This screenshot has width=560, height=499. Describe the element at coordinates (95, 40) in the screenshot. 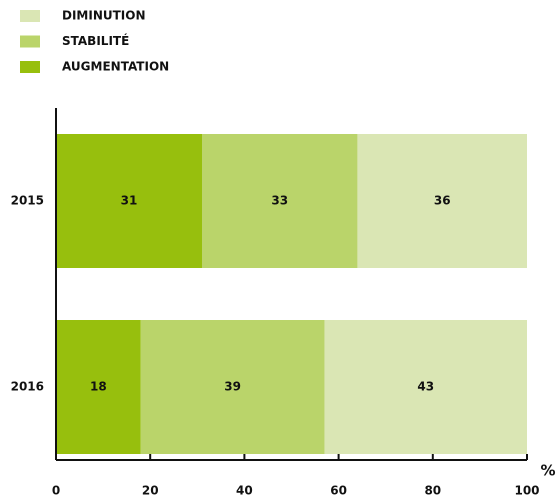

I see `legend-label: STABILITÉ` at that location.